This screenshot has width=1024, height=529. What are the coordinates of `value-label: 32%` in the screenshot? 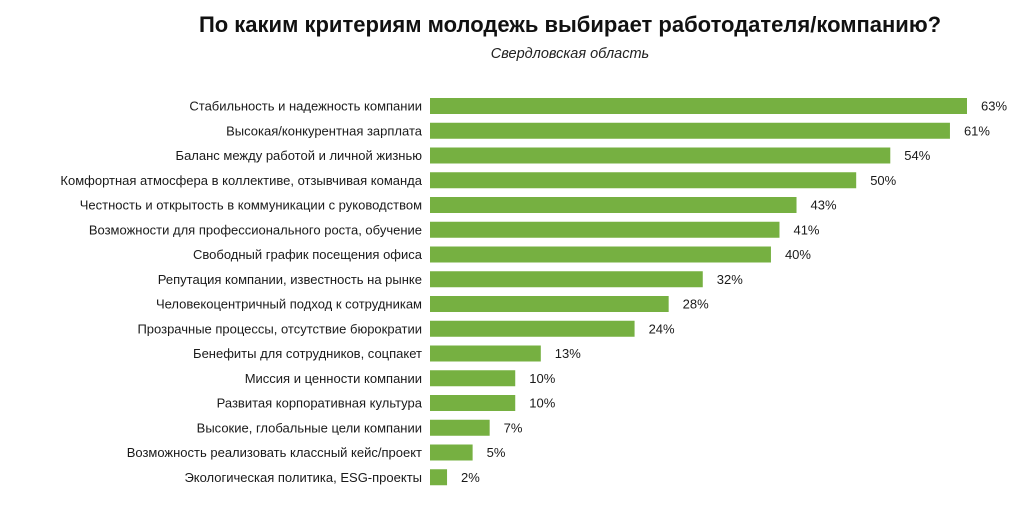 It's located at (730, 279).